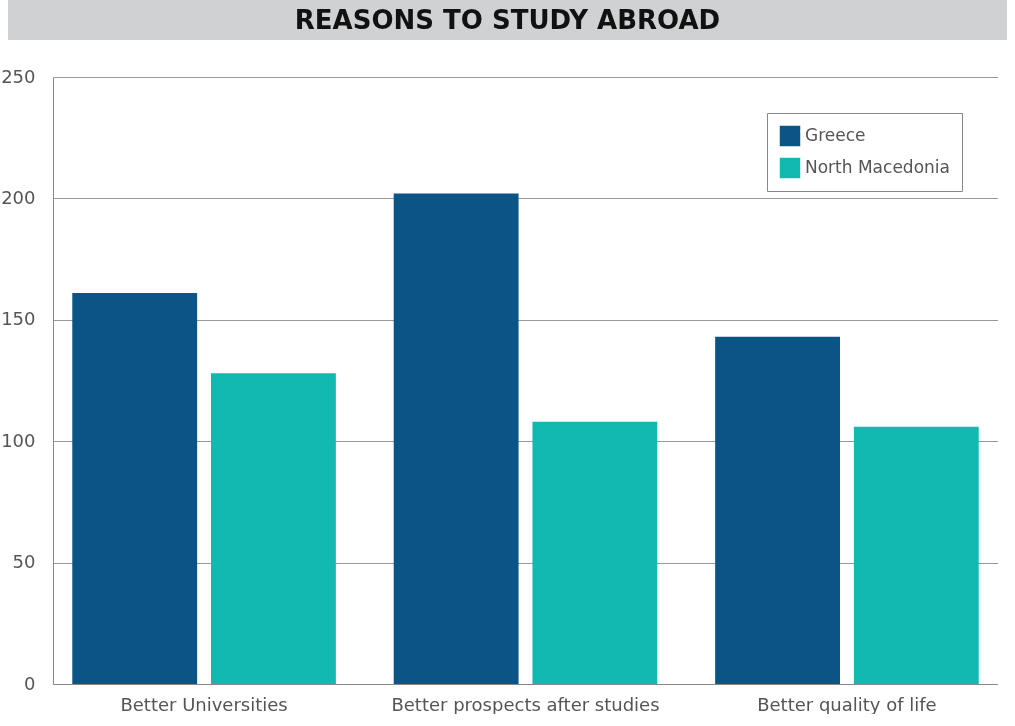 The width and height of the screenshot is (1015, 726). I want to click on legend-label: North Macedonia, so click(877, 167).